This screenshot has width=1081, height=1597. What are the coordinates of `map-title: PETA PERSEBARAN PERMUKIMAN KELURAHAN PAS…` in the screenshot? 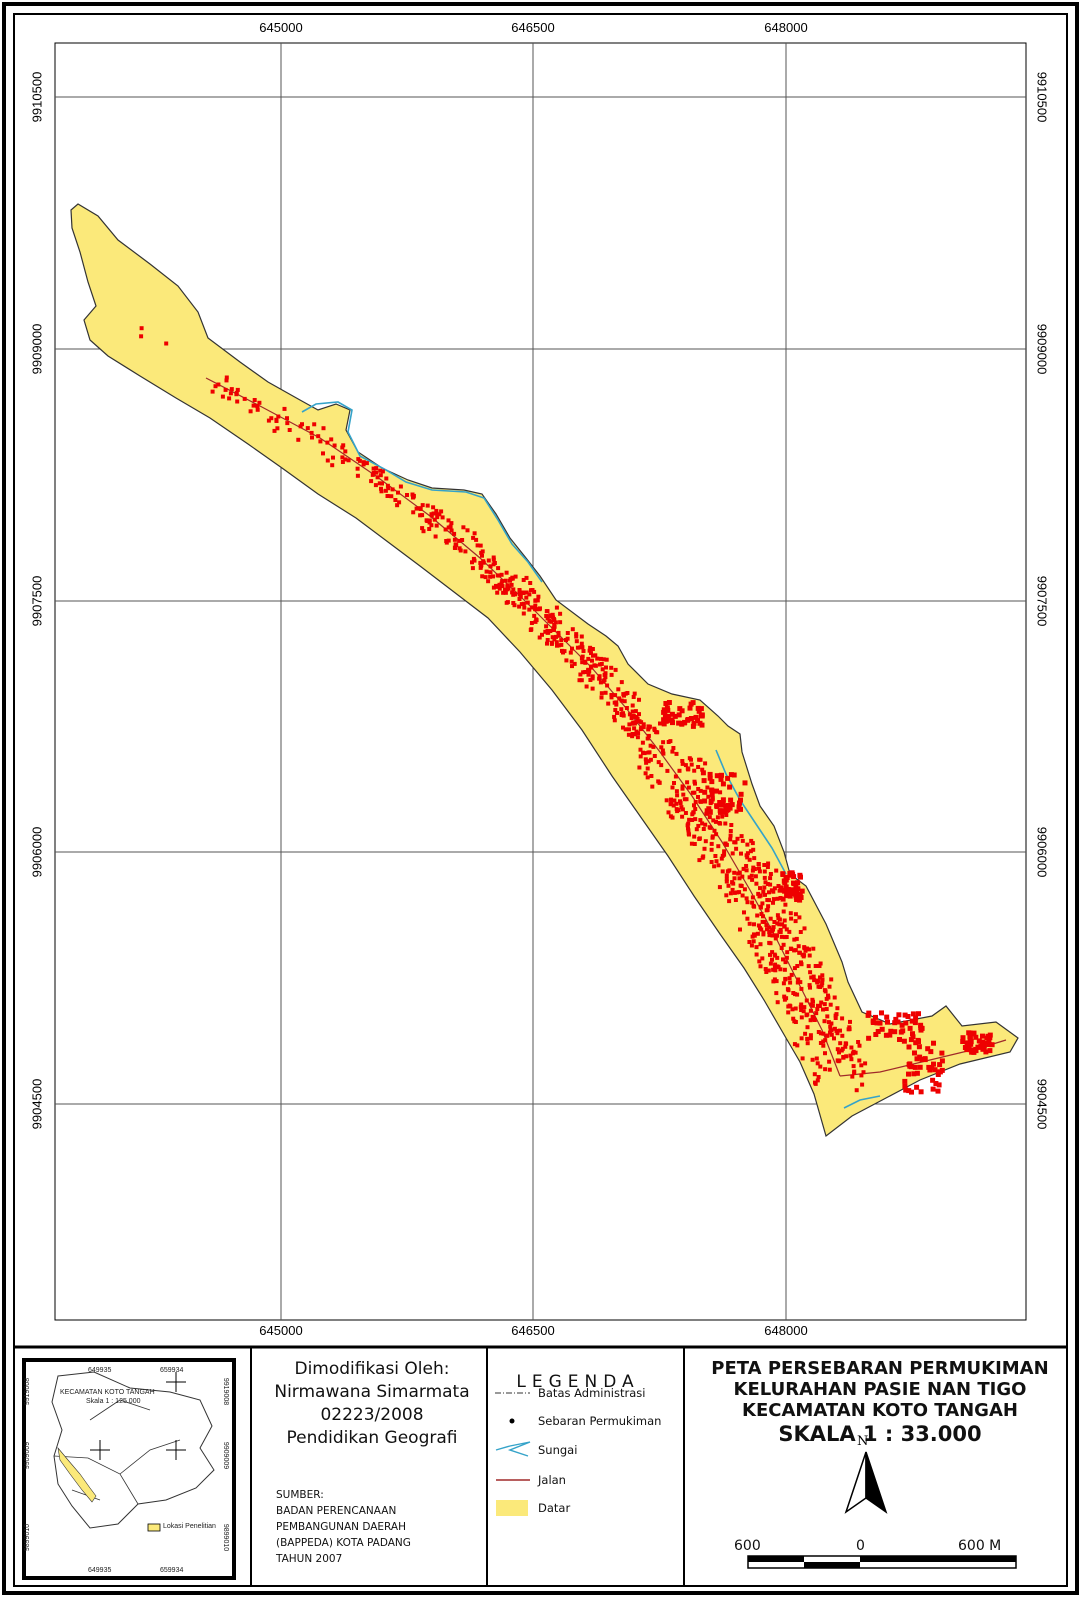 It's located at (880, 1402).